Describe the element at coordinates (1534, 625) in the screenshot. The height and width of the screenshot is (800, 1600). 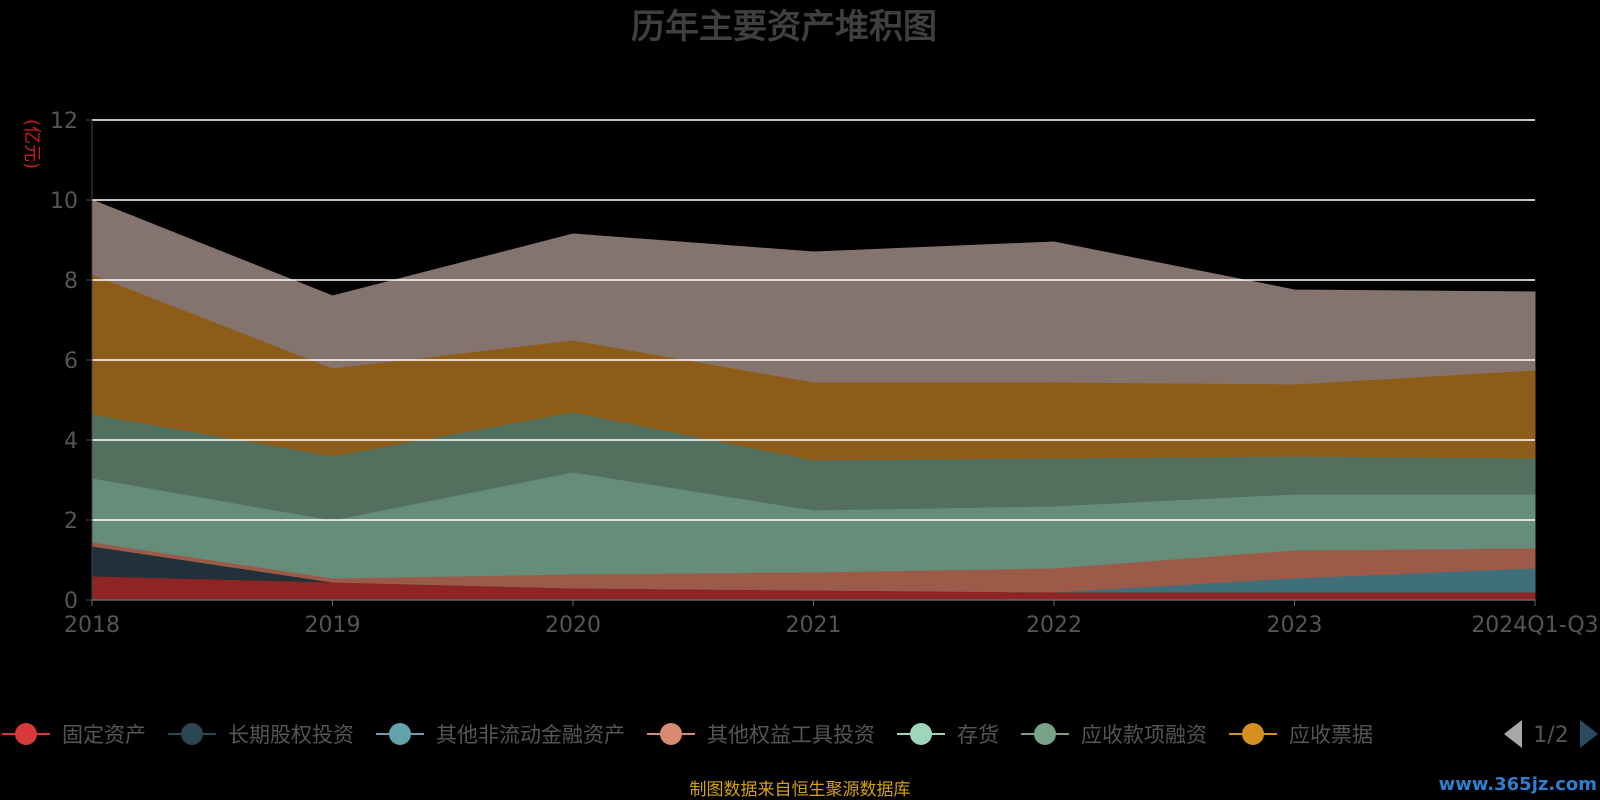
I see `x-tick-label-6: 2024Q1-Q3` at that location.